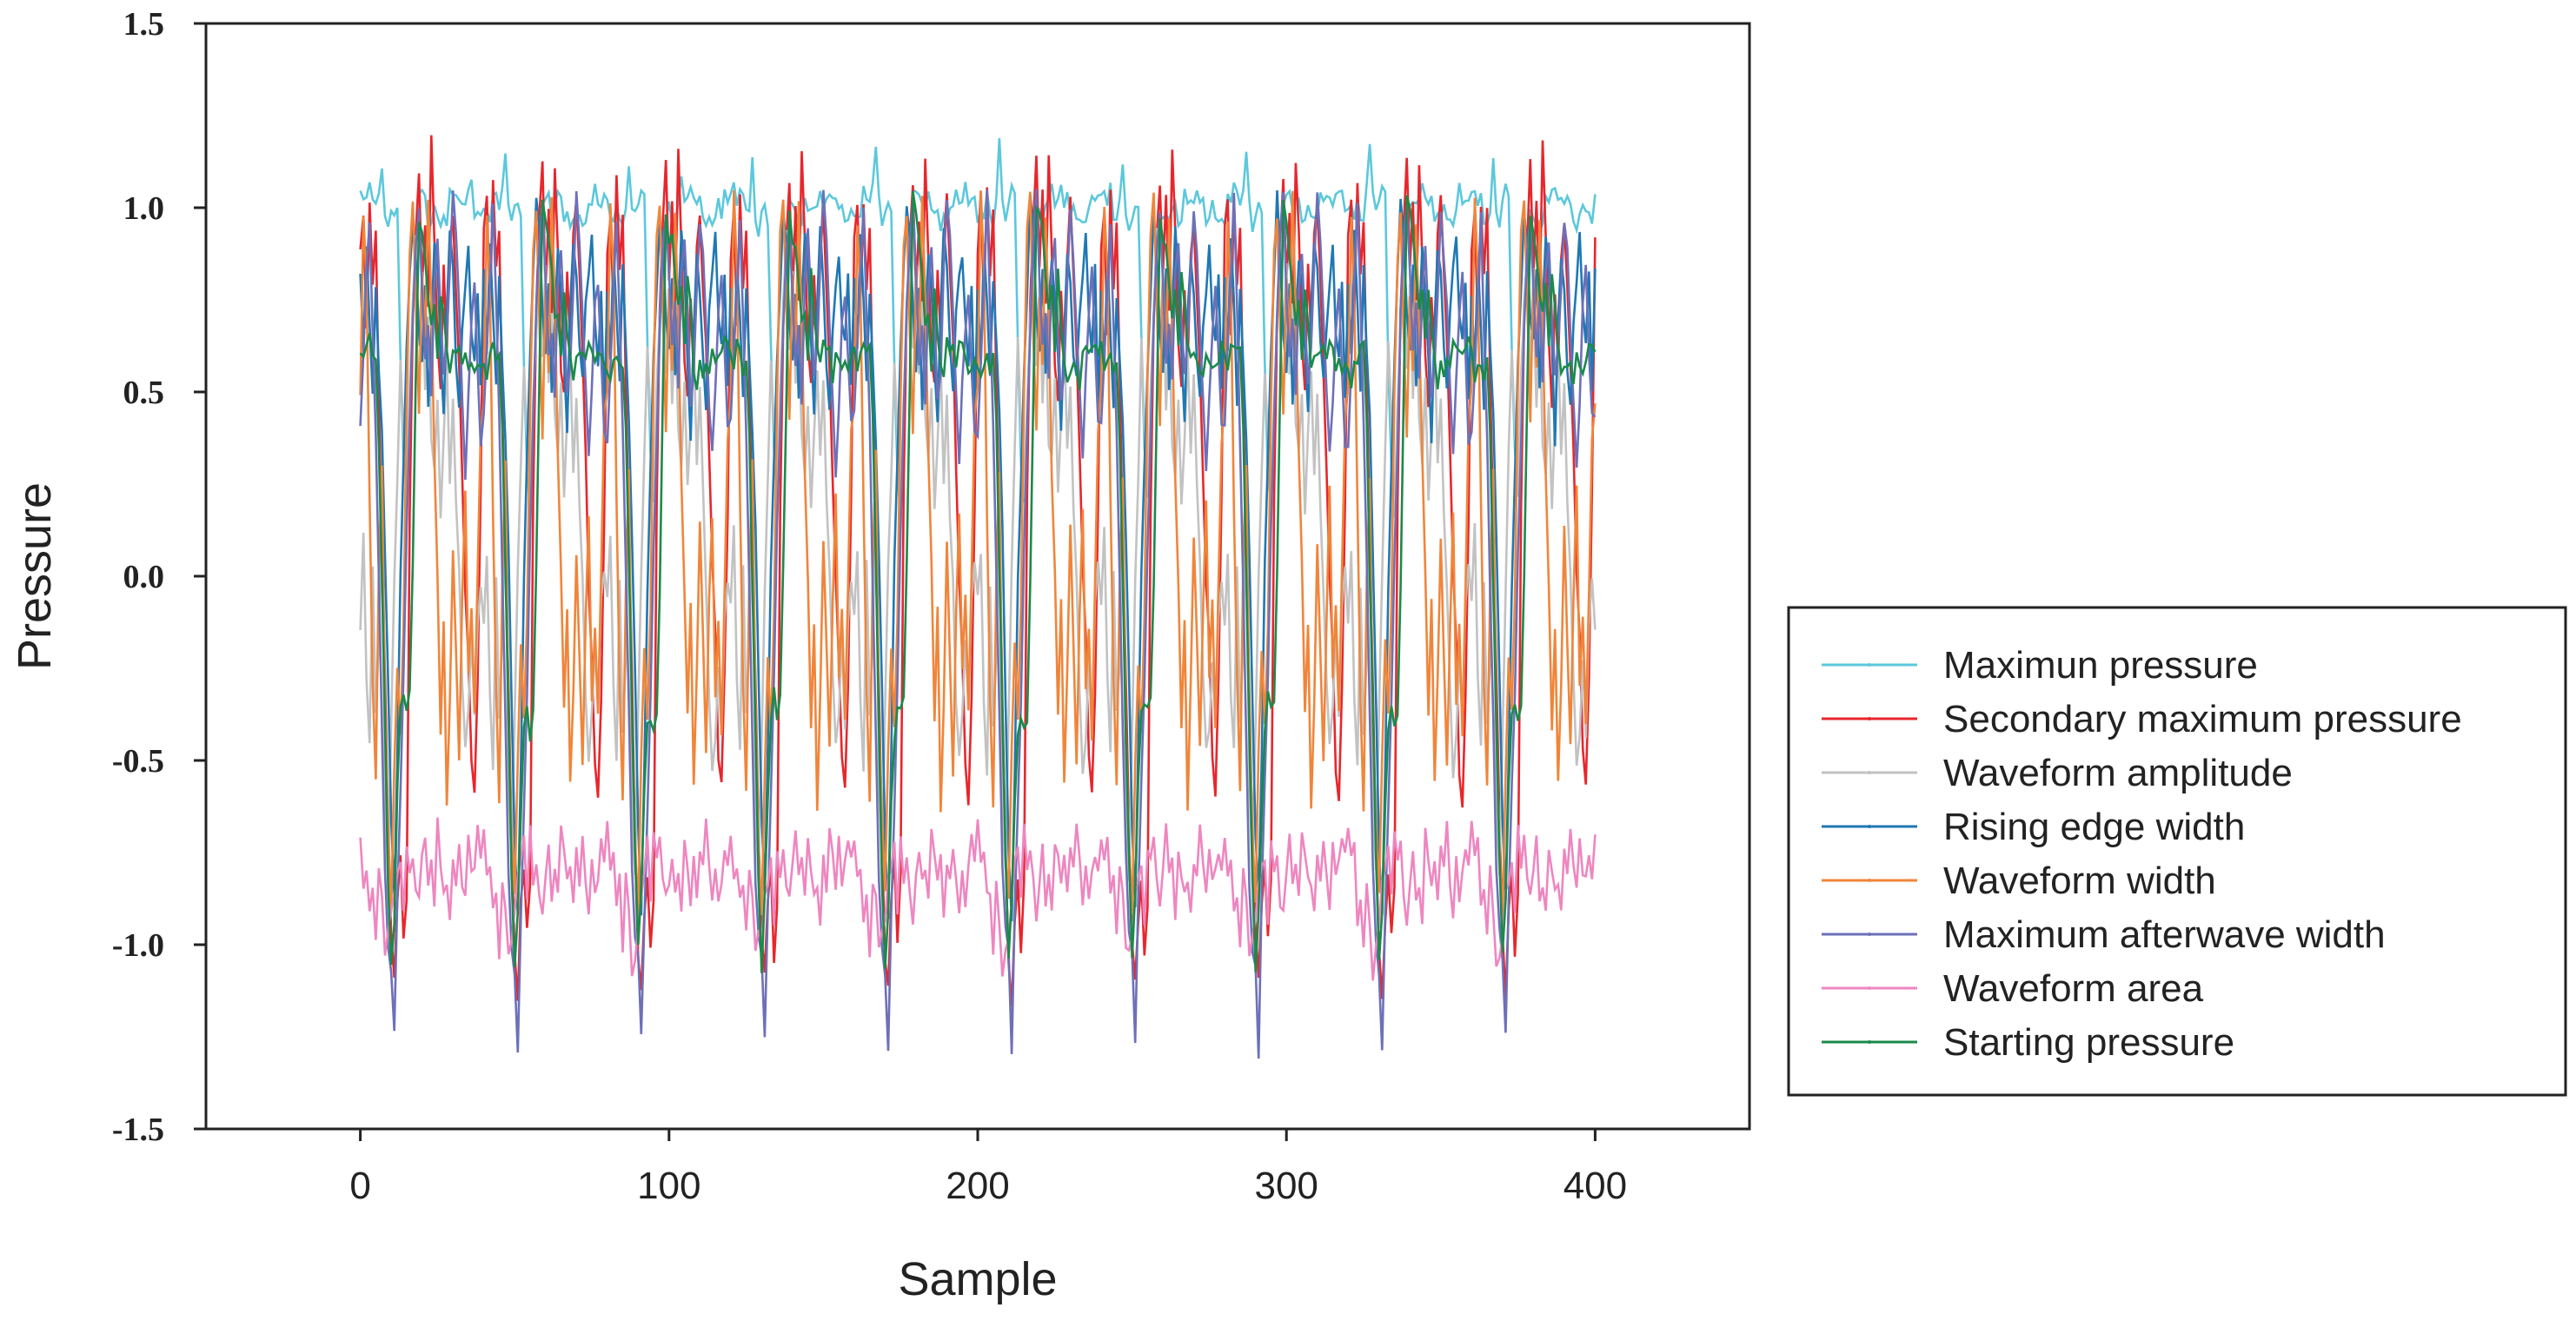 This screenshot has height=1321, width=2576. Describe the element at coordinates (977, 1186) in the screenshot. I see `x-tick-label: 200` at that location.